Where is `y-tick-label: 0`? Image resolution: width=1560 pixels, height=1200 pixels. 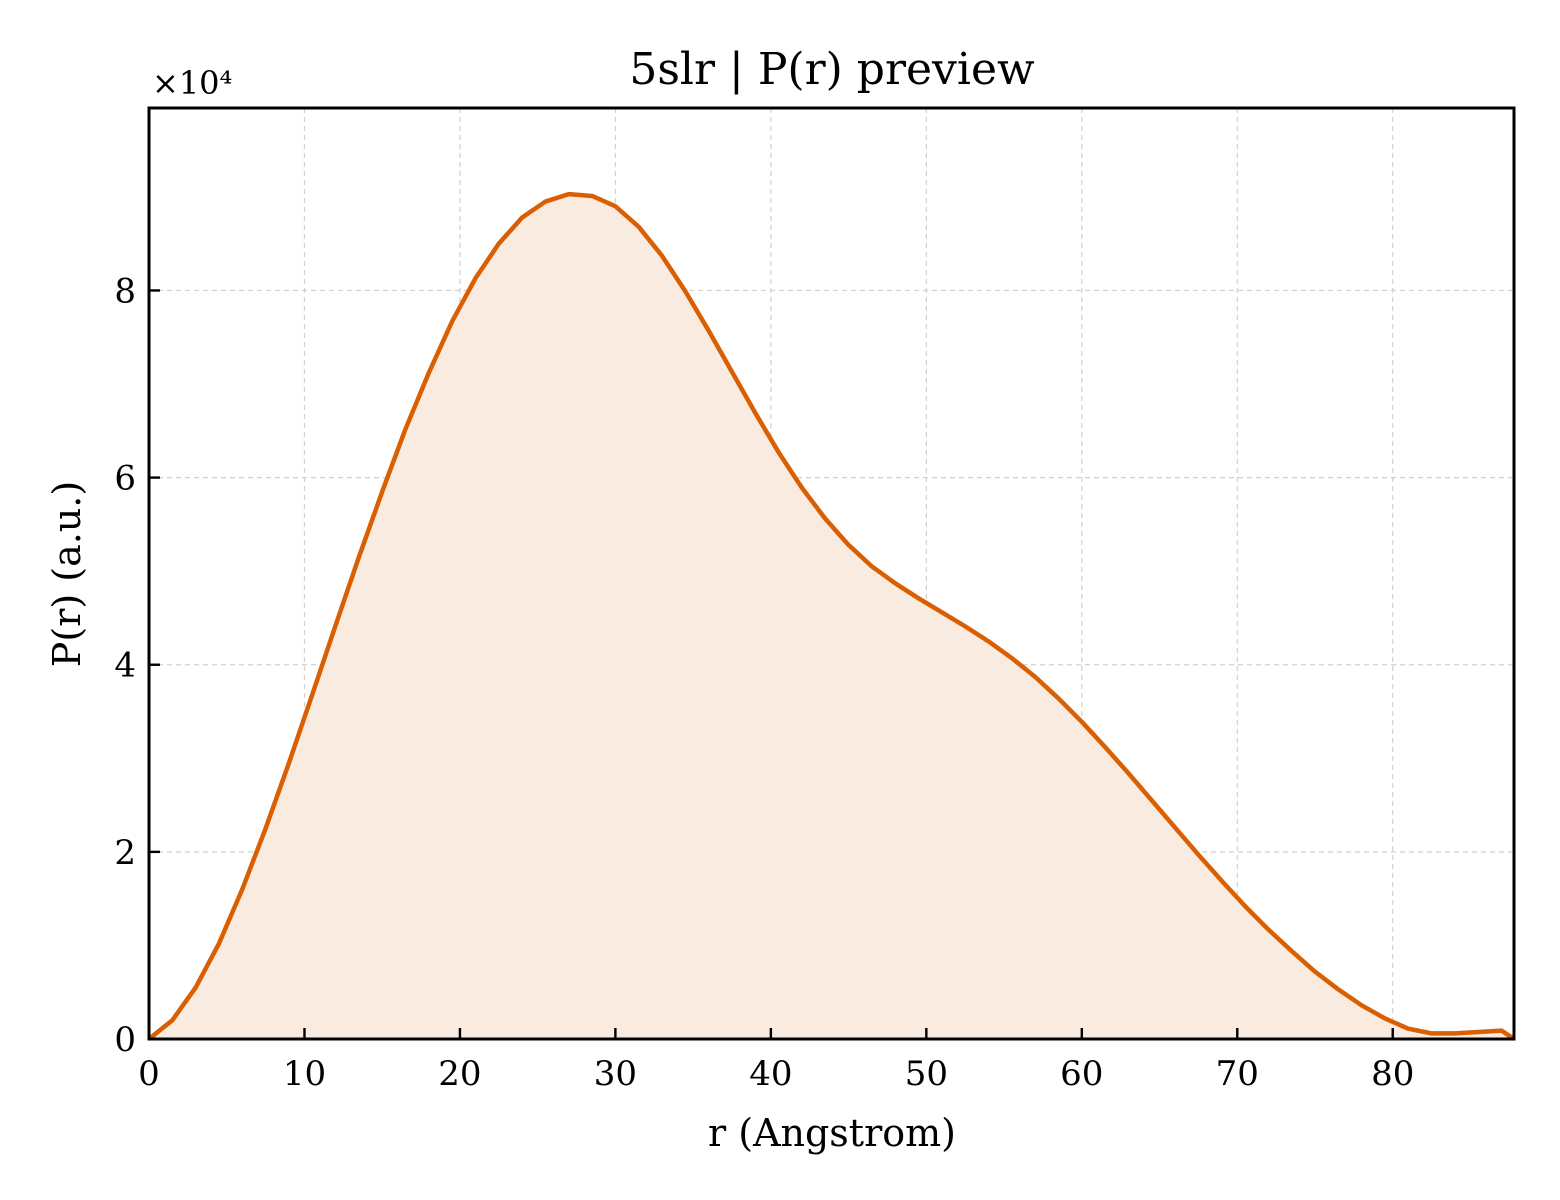
y-tick-label: 0 is located at coordinates (125, 1040).